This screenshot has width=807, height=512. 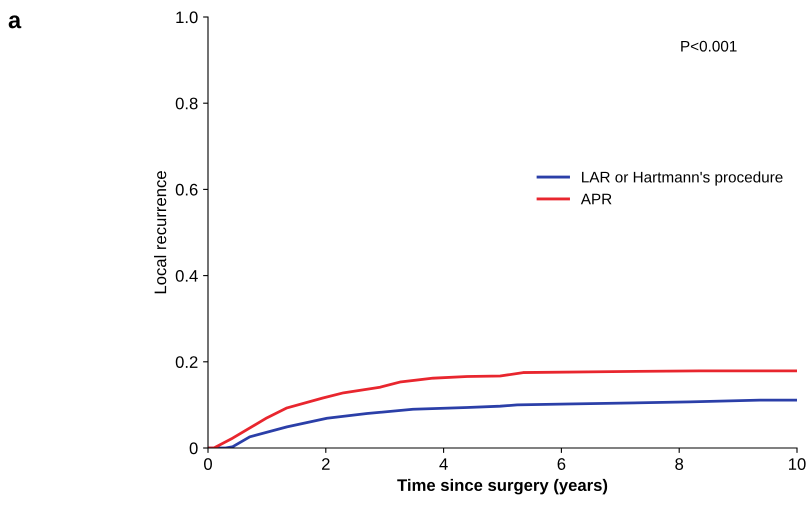 What do you see at coordinates (187, 104) in the screenshot?
I see `y-tick-label: 0.8` at bounding box center [187, 104].